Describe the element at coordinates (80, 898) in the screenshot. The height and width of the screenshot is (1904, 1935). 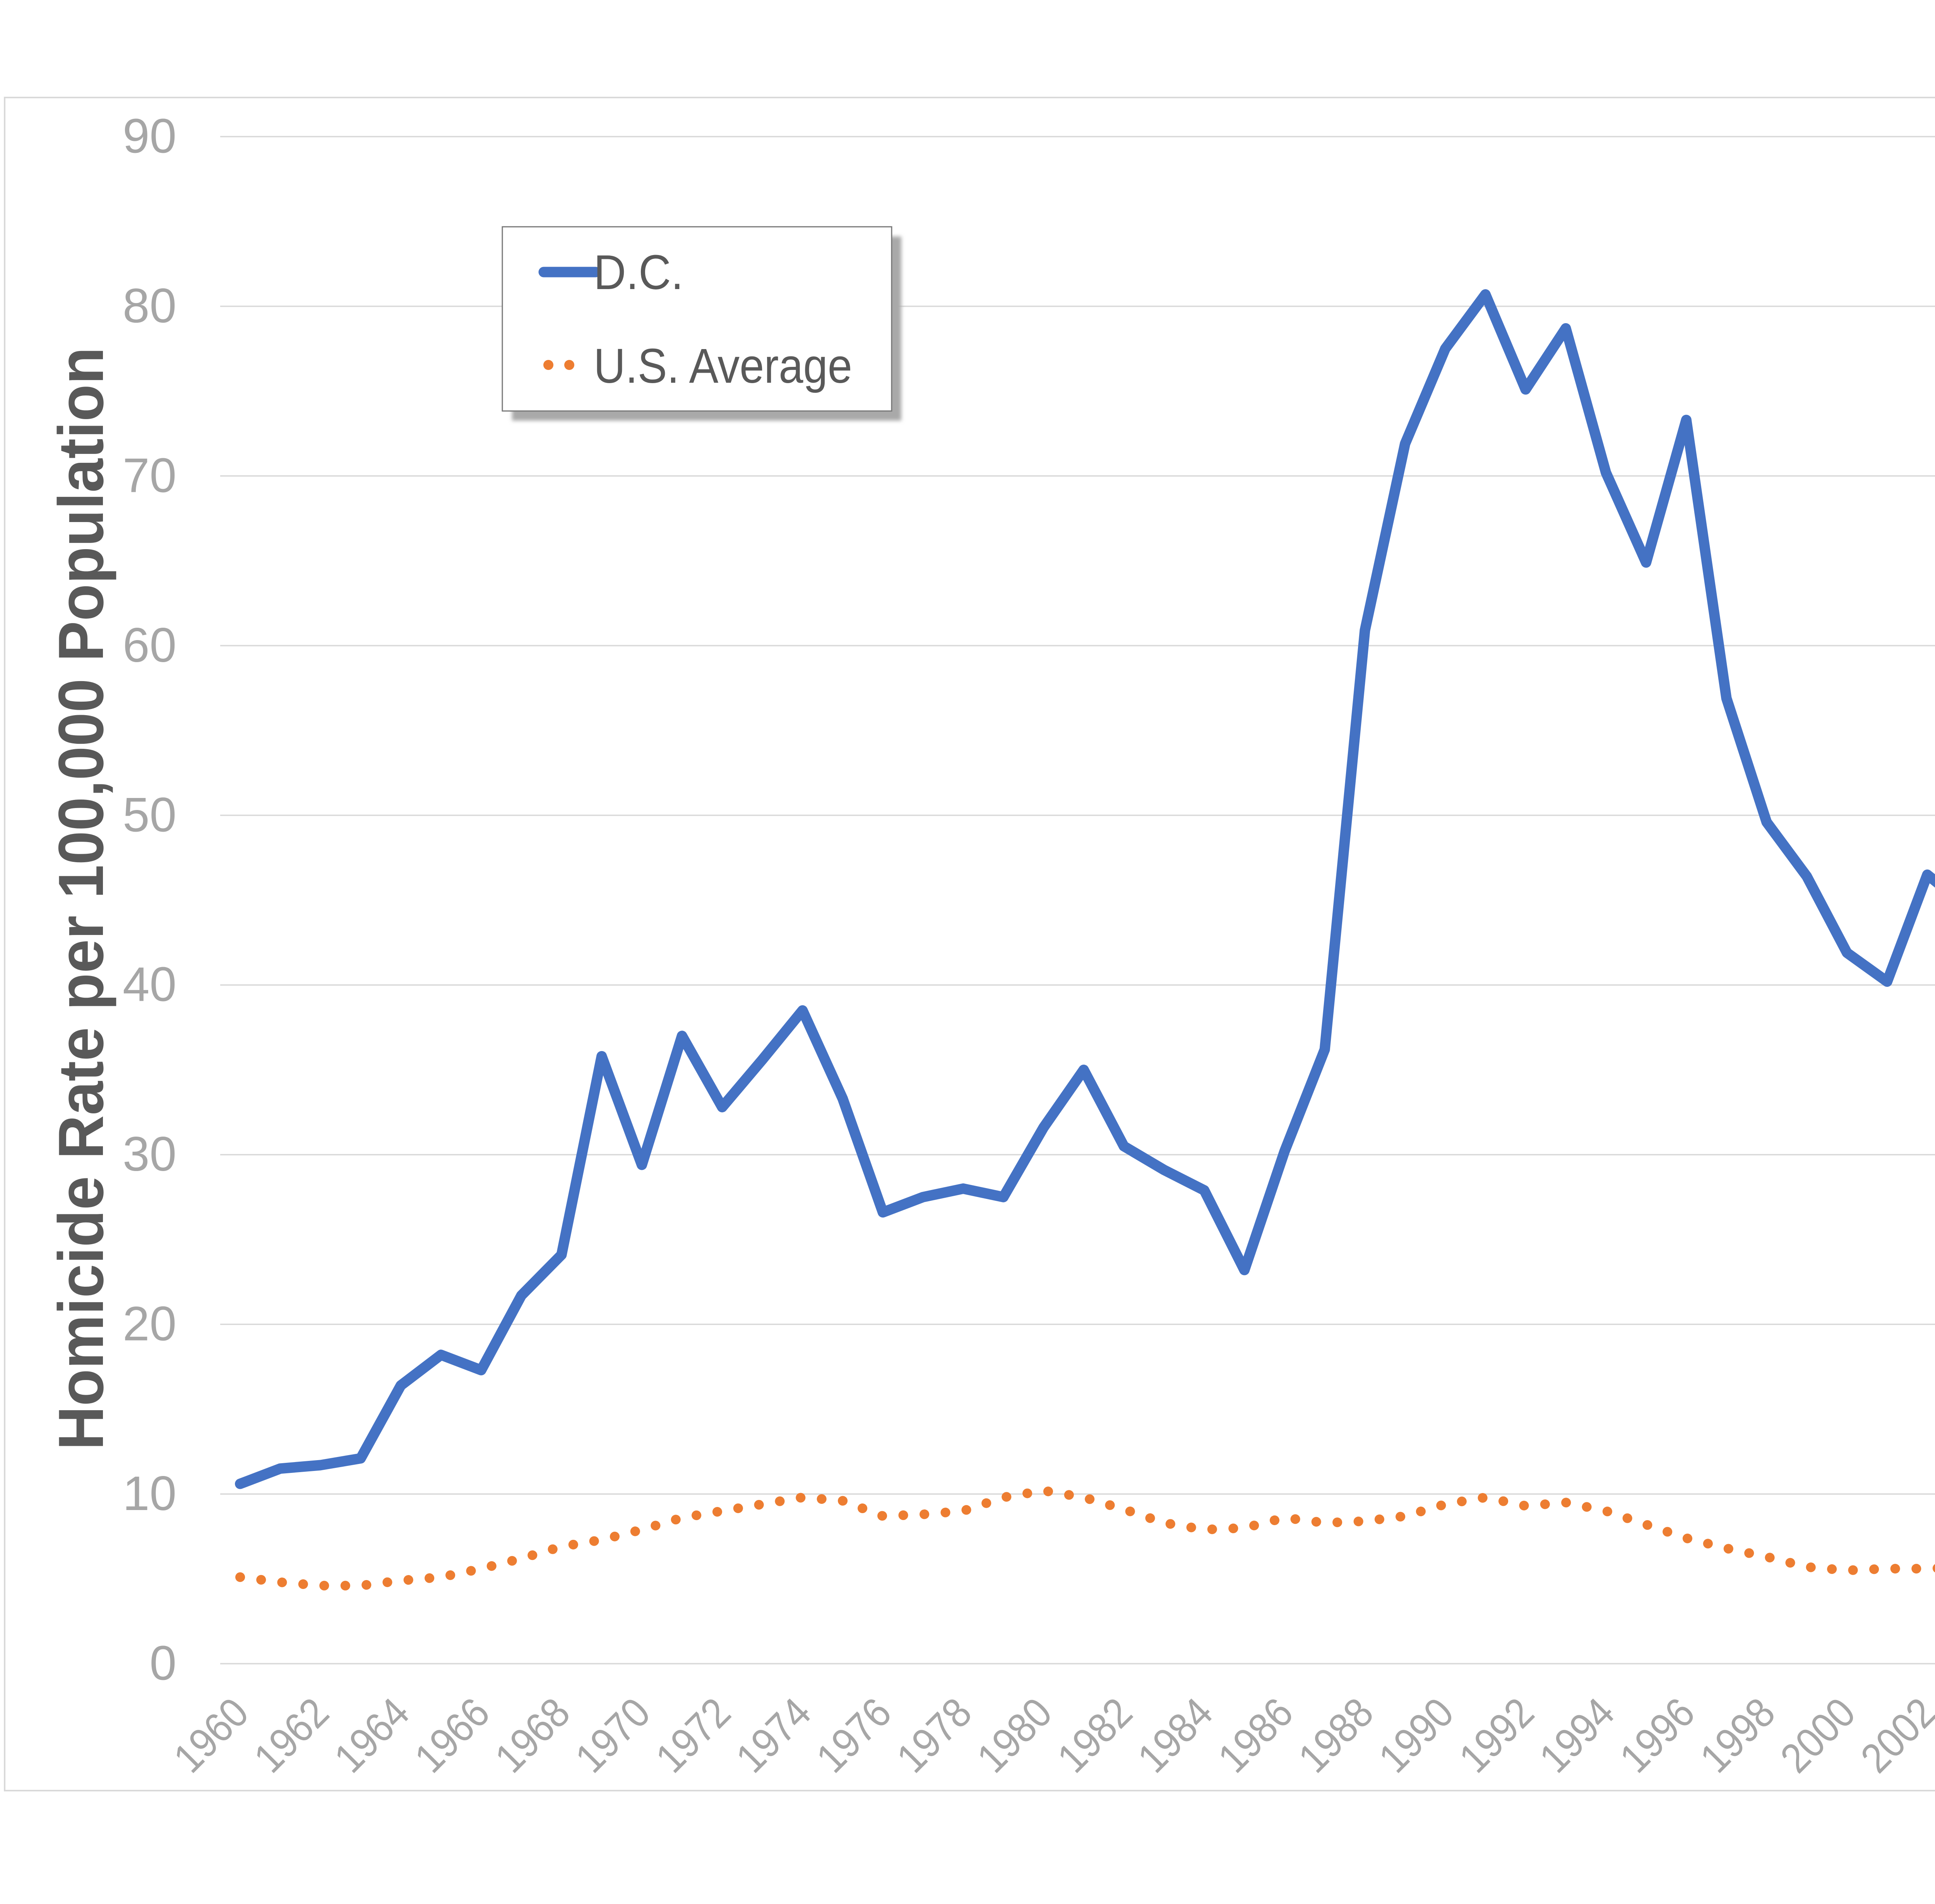
I see `svg-text:Homicide Rate per 100,000 Popu: Homicide Rate per 100,000 Population` at that location.